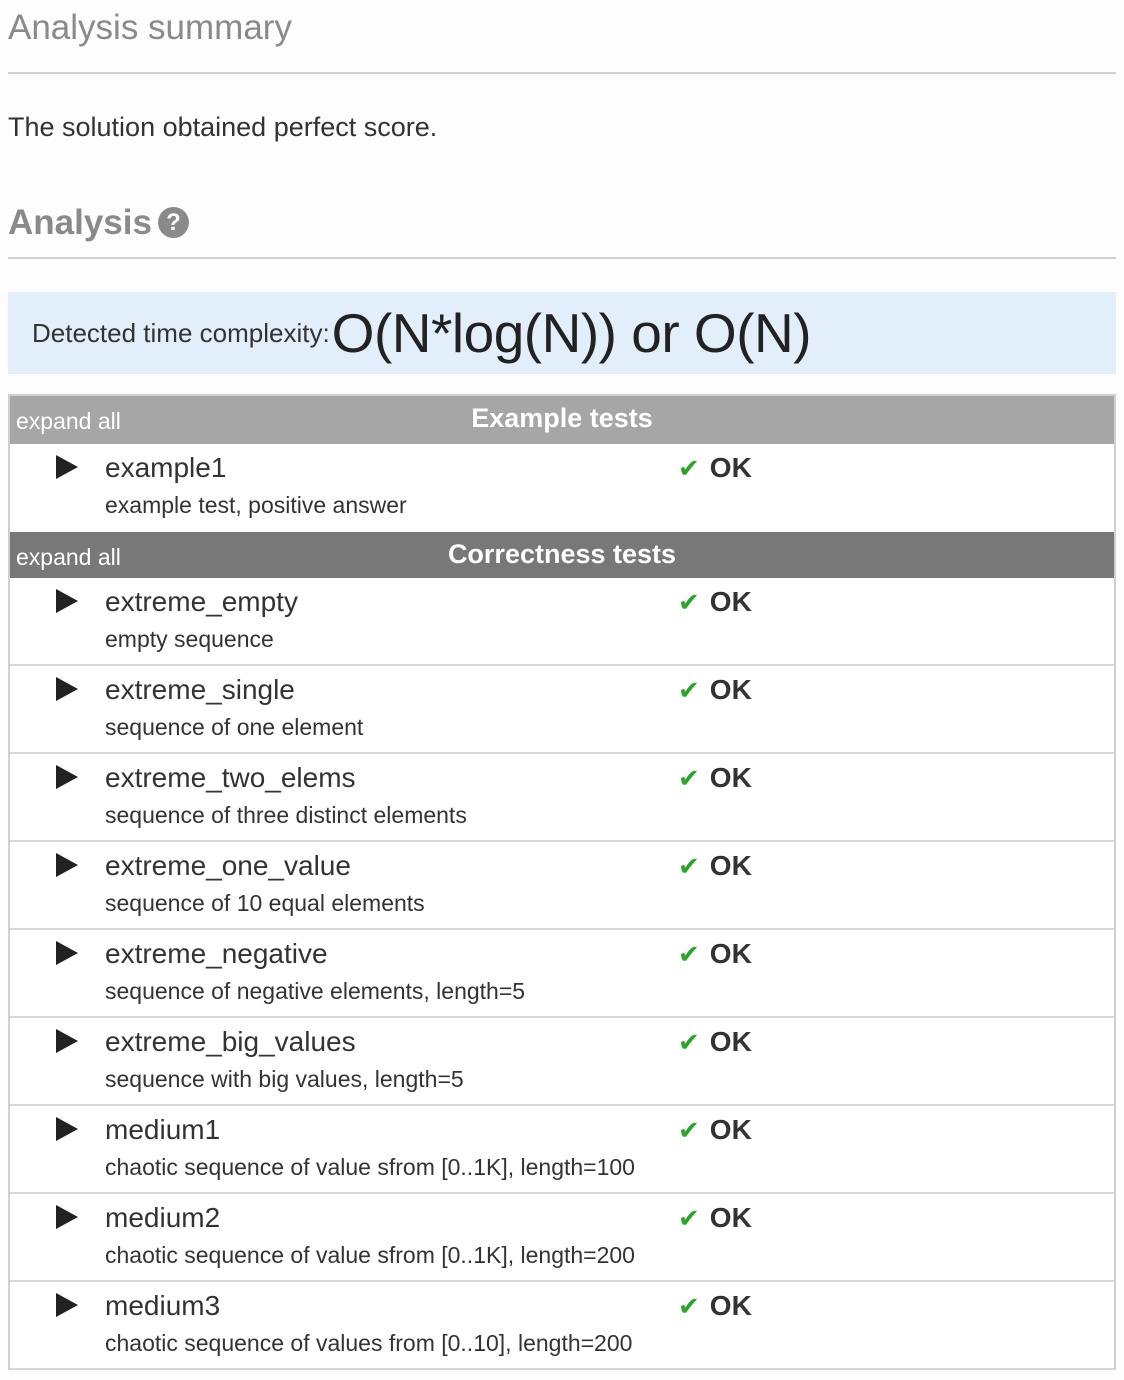 The width and height of the screenshot is (1124, 1380). I want to click on test-name: medium3, so click(163, 1305).